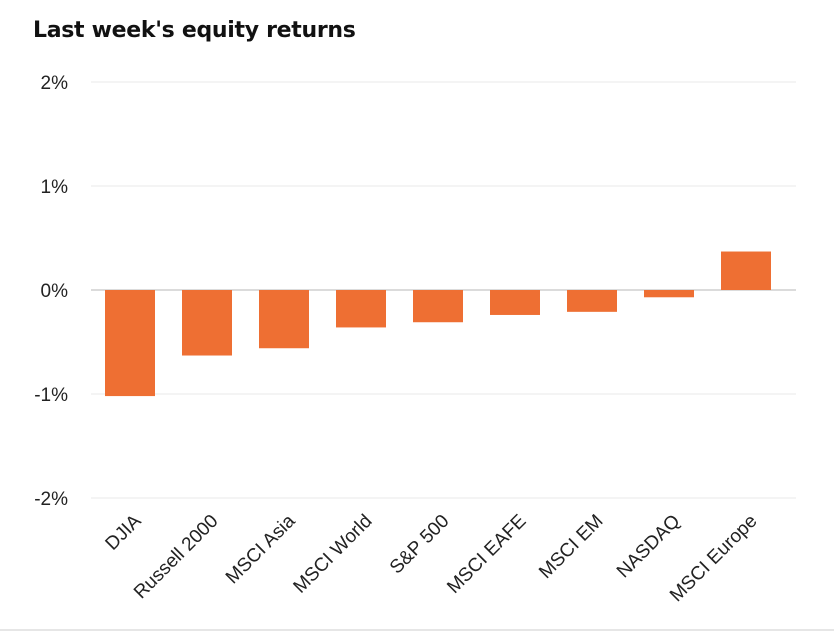 This screenshot has height=631, width=834. Describe the element at coordinates (649, 547) in the screenshot. I see `x-tick-label: NASDAQ` at that location.